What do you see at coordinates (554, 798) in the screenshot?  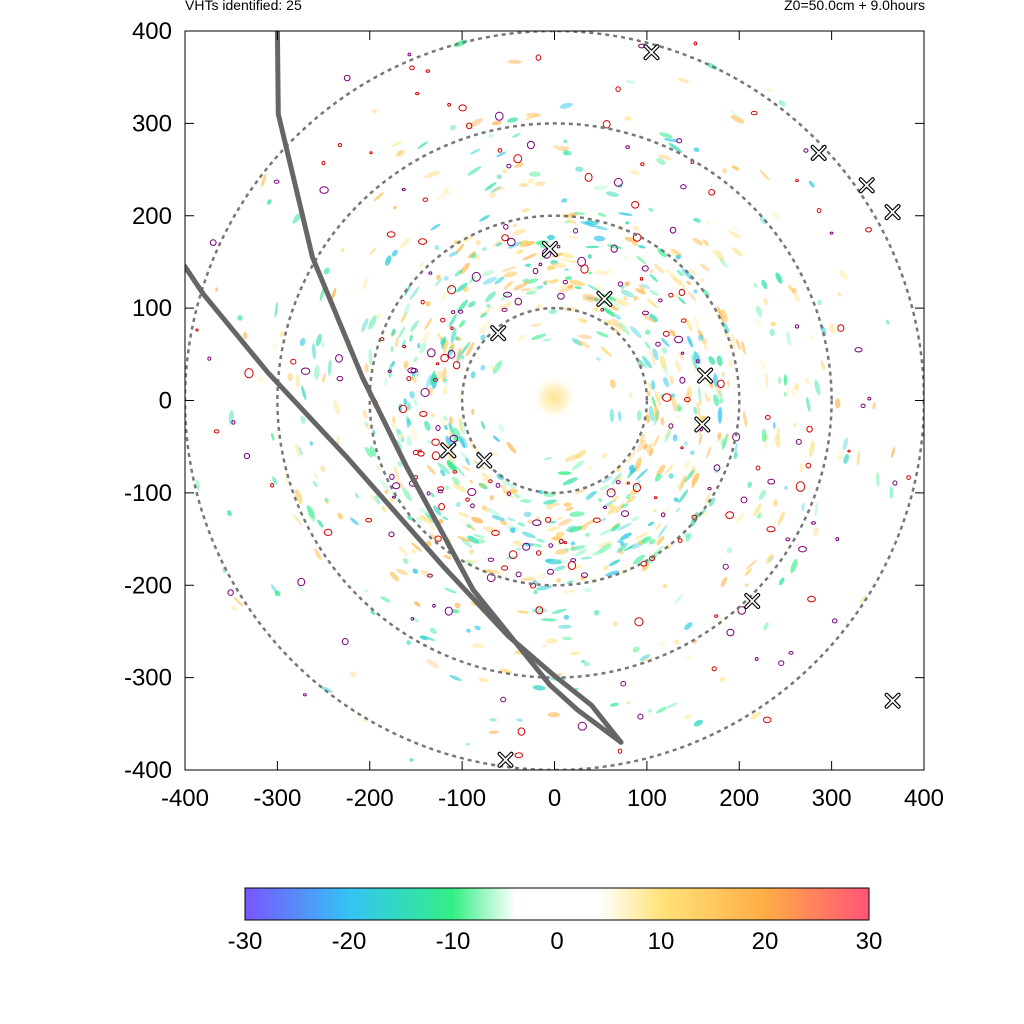 I see `x-tick-label: 0` at bounding box center [554, 798].